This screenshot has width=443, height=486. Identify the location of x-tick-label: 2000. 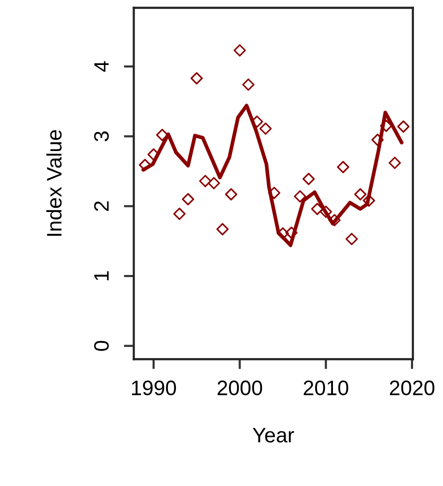
(240, 388).